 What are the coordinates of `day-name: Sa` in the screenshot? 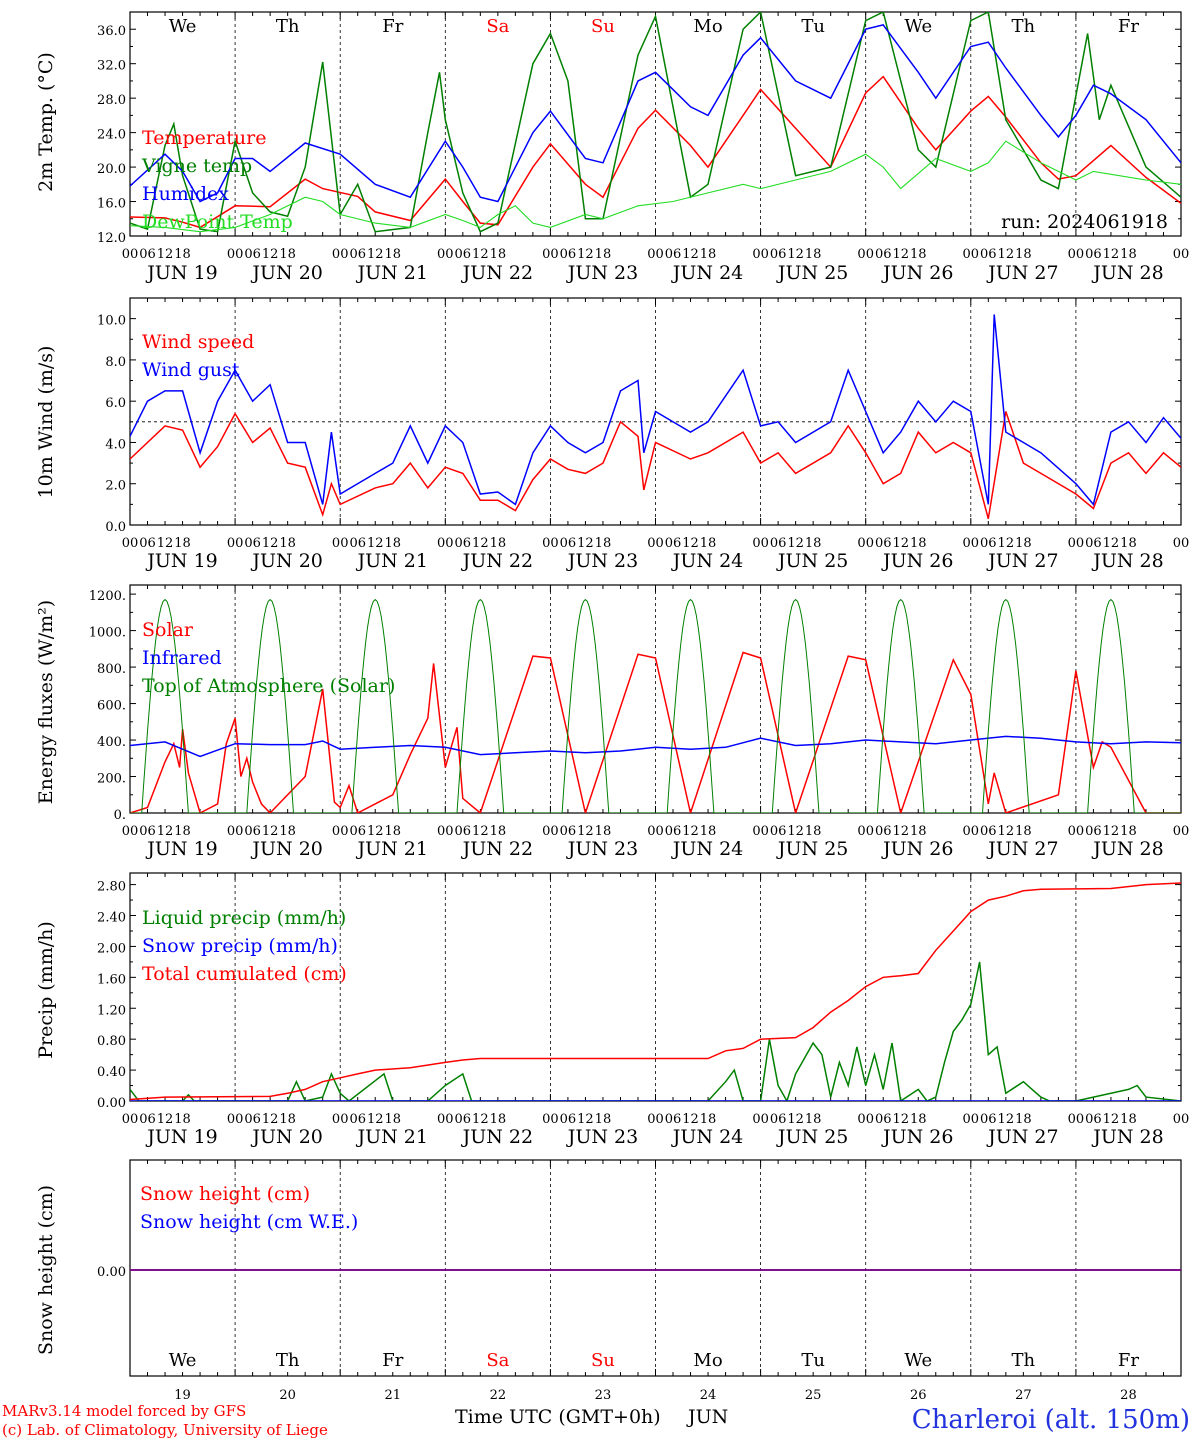 It's located at (497, 26).